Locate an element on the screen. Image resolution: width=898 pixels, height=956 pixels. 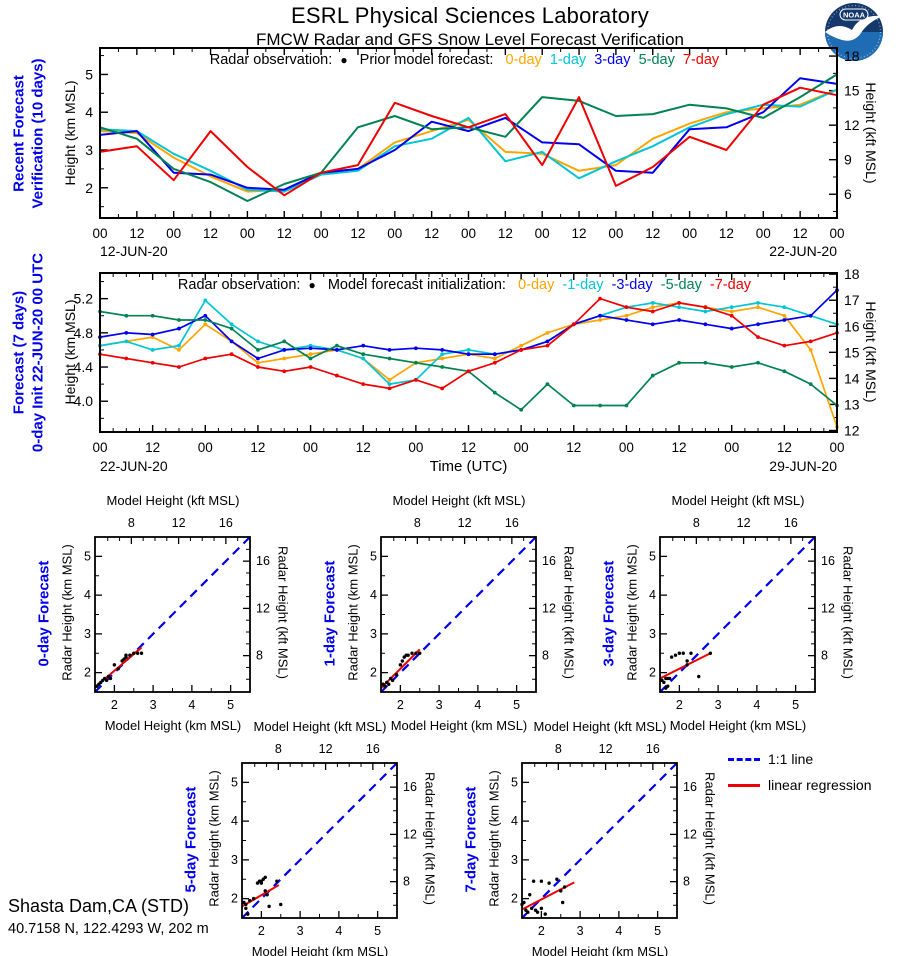
legend-one-to-one-row: 1:1 line is located at coordinates (800, 759).